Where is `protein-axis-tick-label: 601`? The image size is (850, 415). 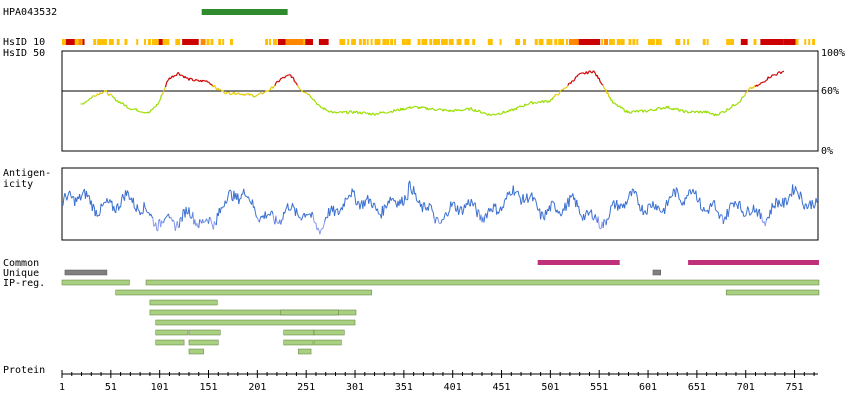 protein-axis-tick-label: 601 is located at coordinates (648, 387).